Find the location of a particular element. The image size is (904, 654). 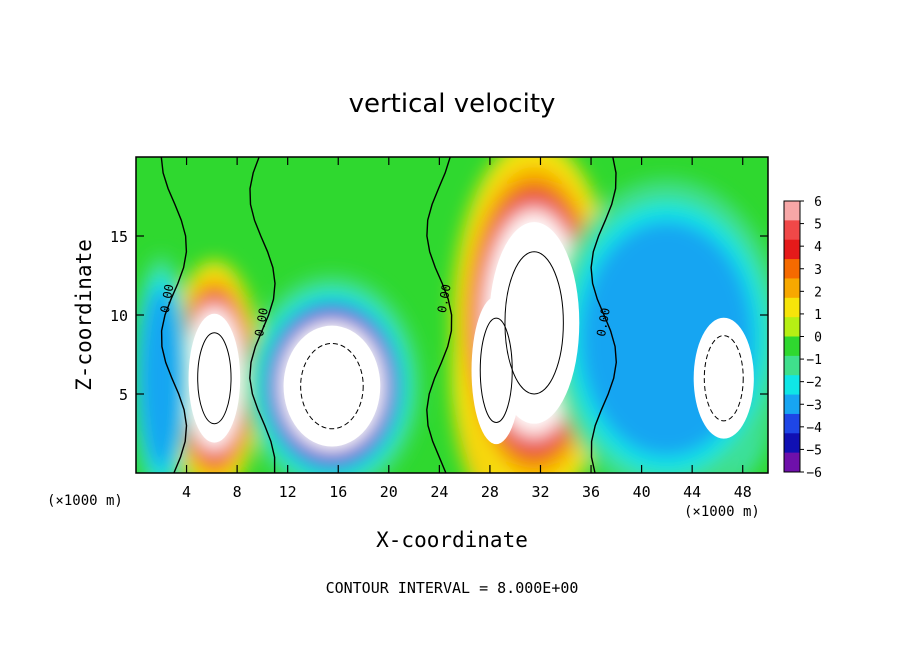

x-tick-label: 8 is located at coordinates (237, 492).